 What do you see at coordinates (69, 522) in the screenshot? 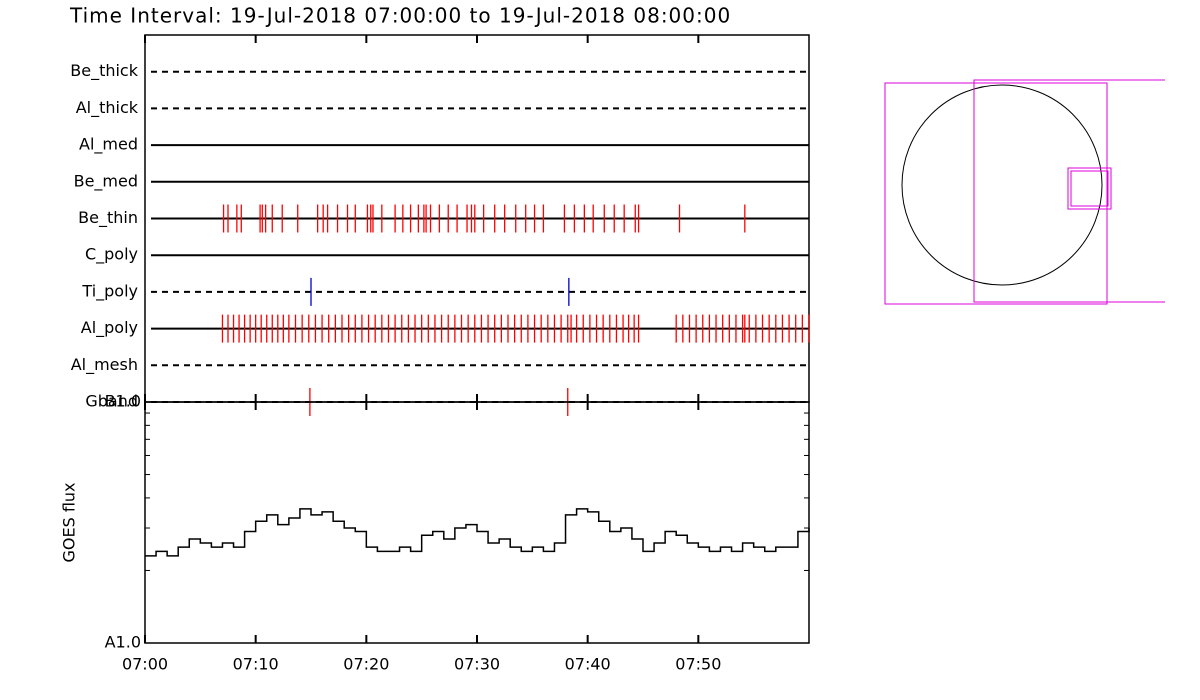
I see `y-axis-label: GOES flux` at bounding box center [69, 522].